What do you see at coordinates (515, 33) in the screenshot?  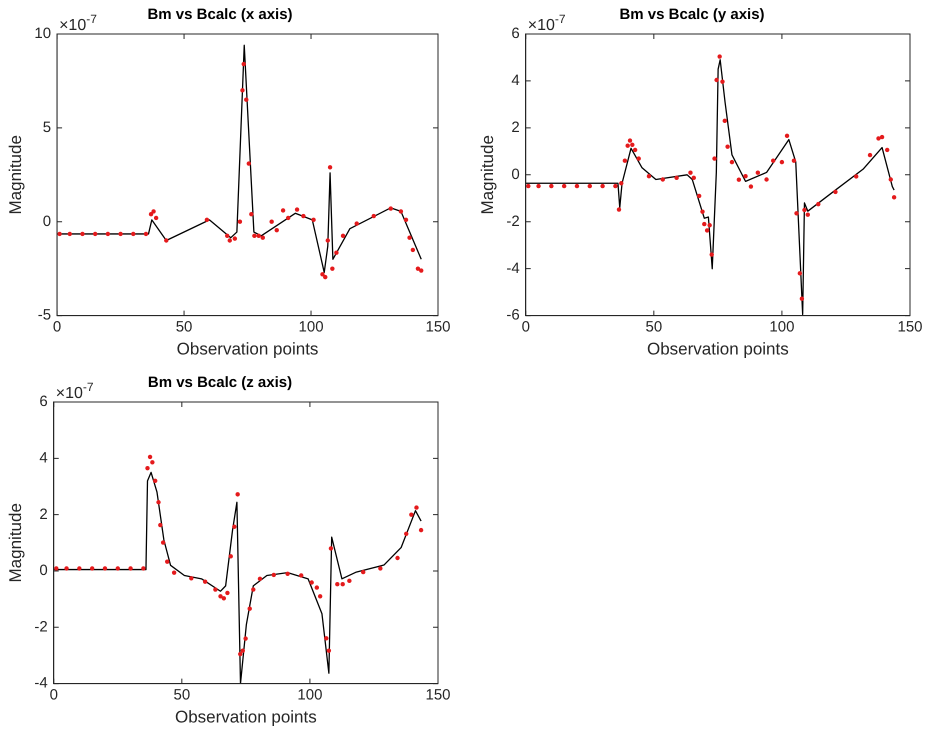 I see `y-tick-label: 6` at bounding box center [515, 33].